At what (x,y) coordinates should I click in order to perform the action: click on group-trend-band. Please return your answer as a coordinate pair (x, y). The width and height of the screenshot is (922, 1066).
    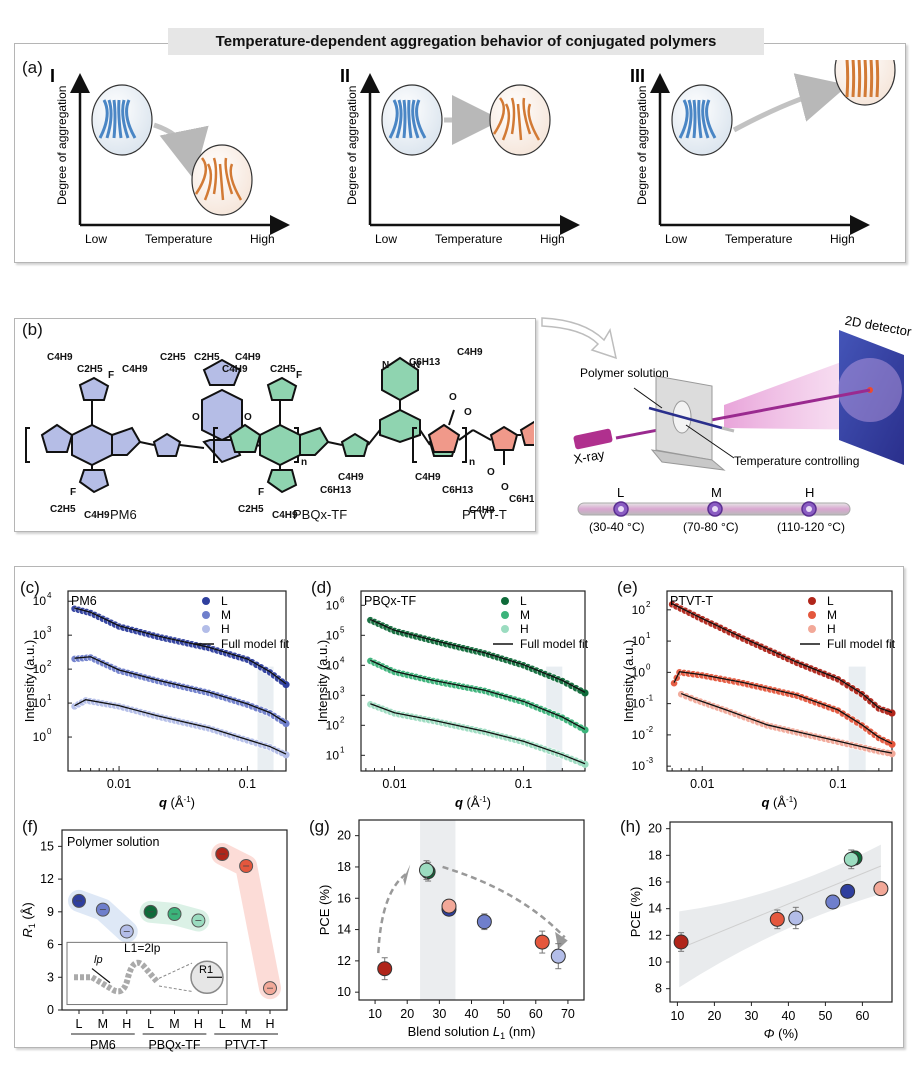
    Looking at the image, I should click on (246, 921).